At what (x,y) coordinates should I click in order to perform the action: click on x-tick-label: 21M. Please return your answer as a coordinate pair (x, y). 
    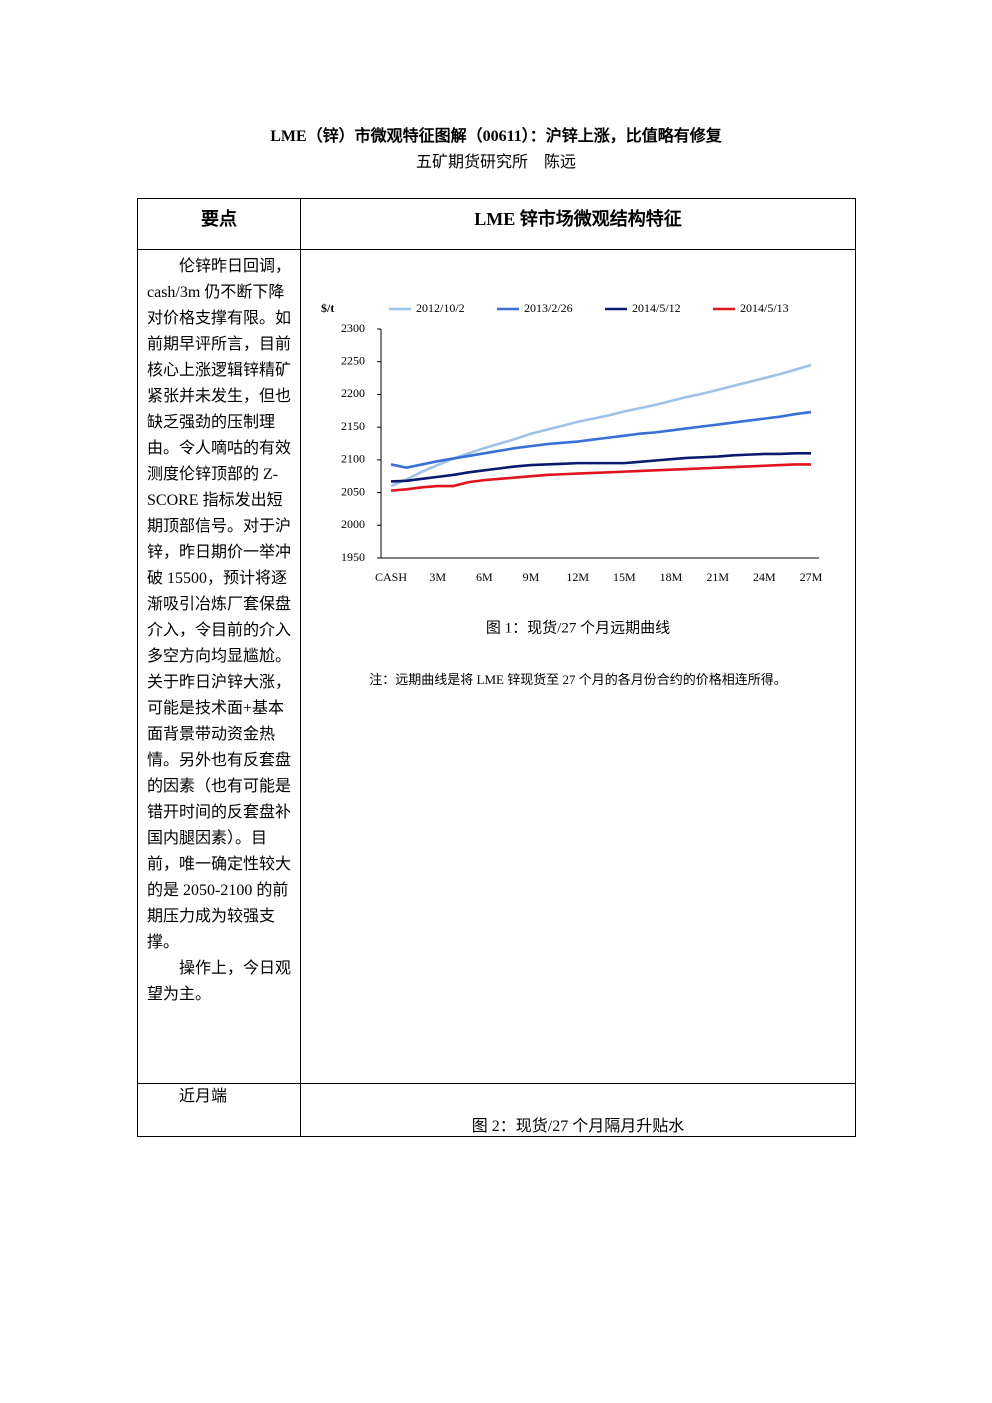
    Looking at the image, I should click on (717, 577).